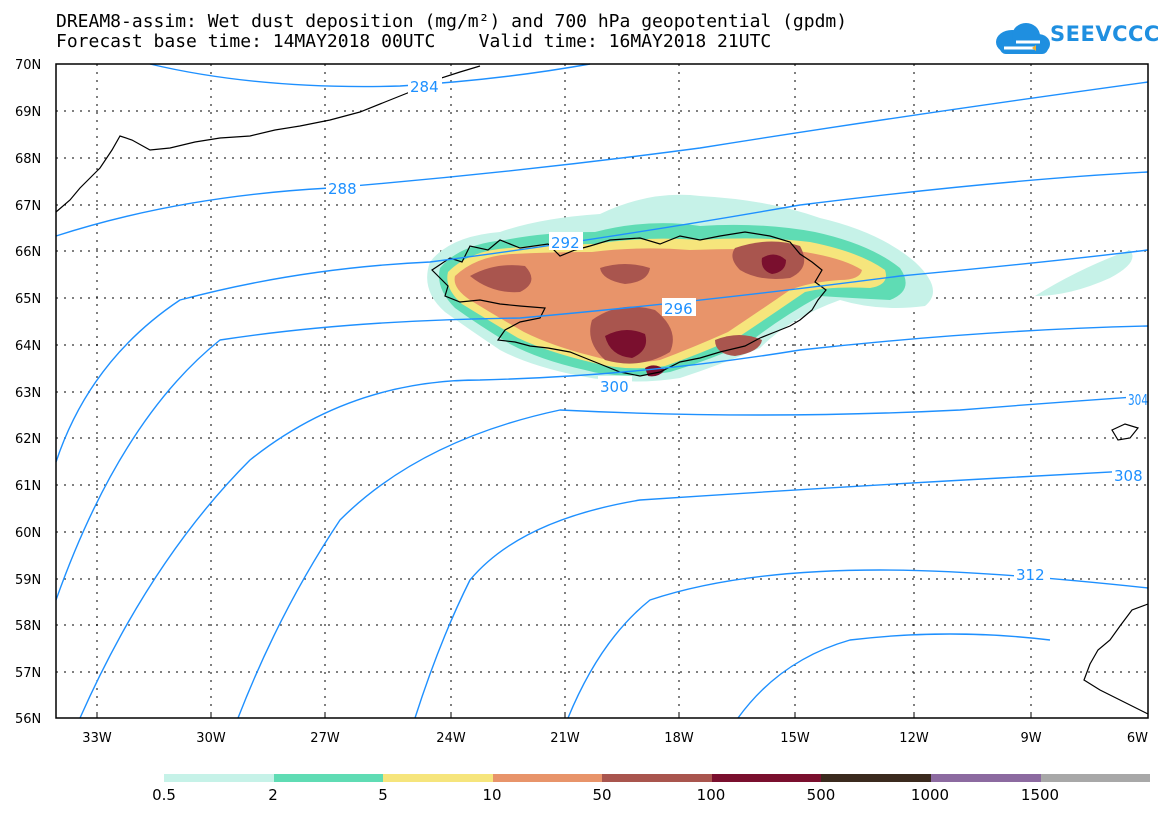  I want to click on dust-deposition-field, so click(780, 288).